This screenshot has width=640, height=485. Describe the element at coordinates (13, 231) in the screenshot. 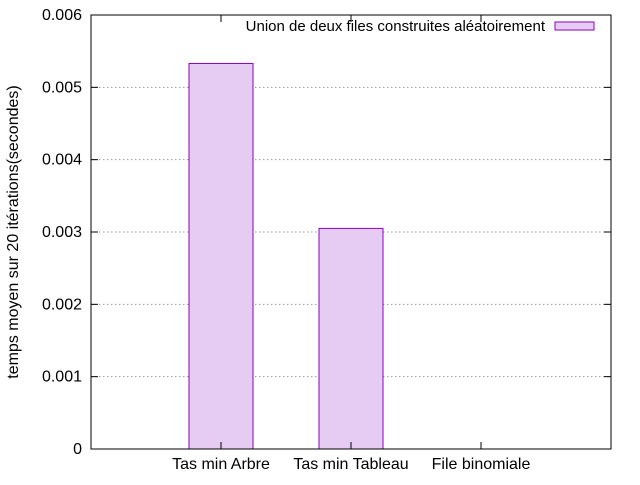

I see `y-axis-label: temps moyen sur 20 itérations(secondes)` at that location.